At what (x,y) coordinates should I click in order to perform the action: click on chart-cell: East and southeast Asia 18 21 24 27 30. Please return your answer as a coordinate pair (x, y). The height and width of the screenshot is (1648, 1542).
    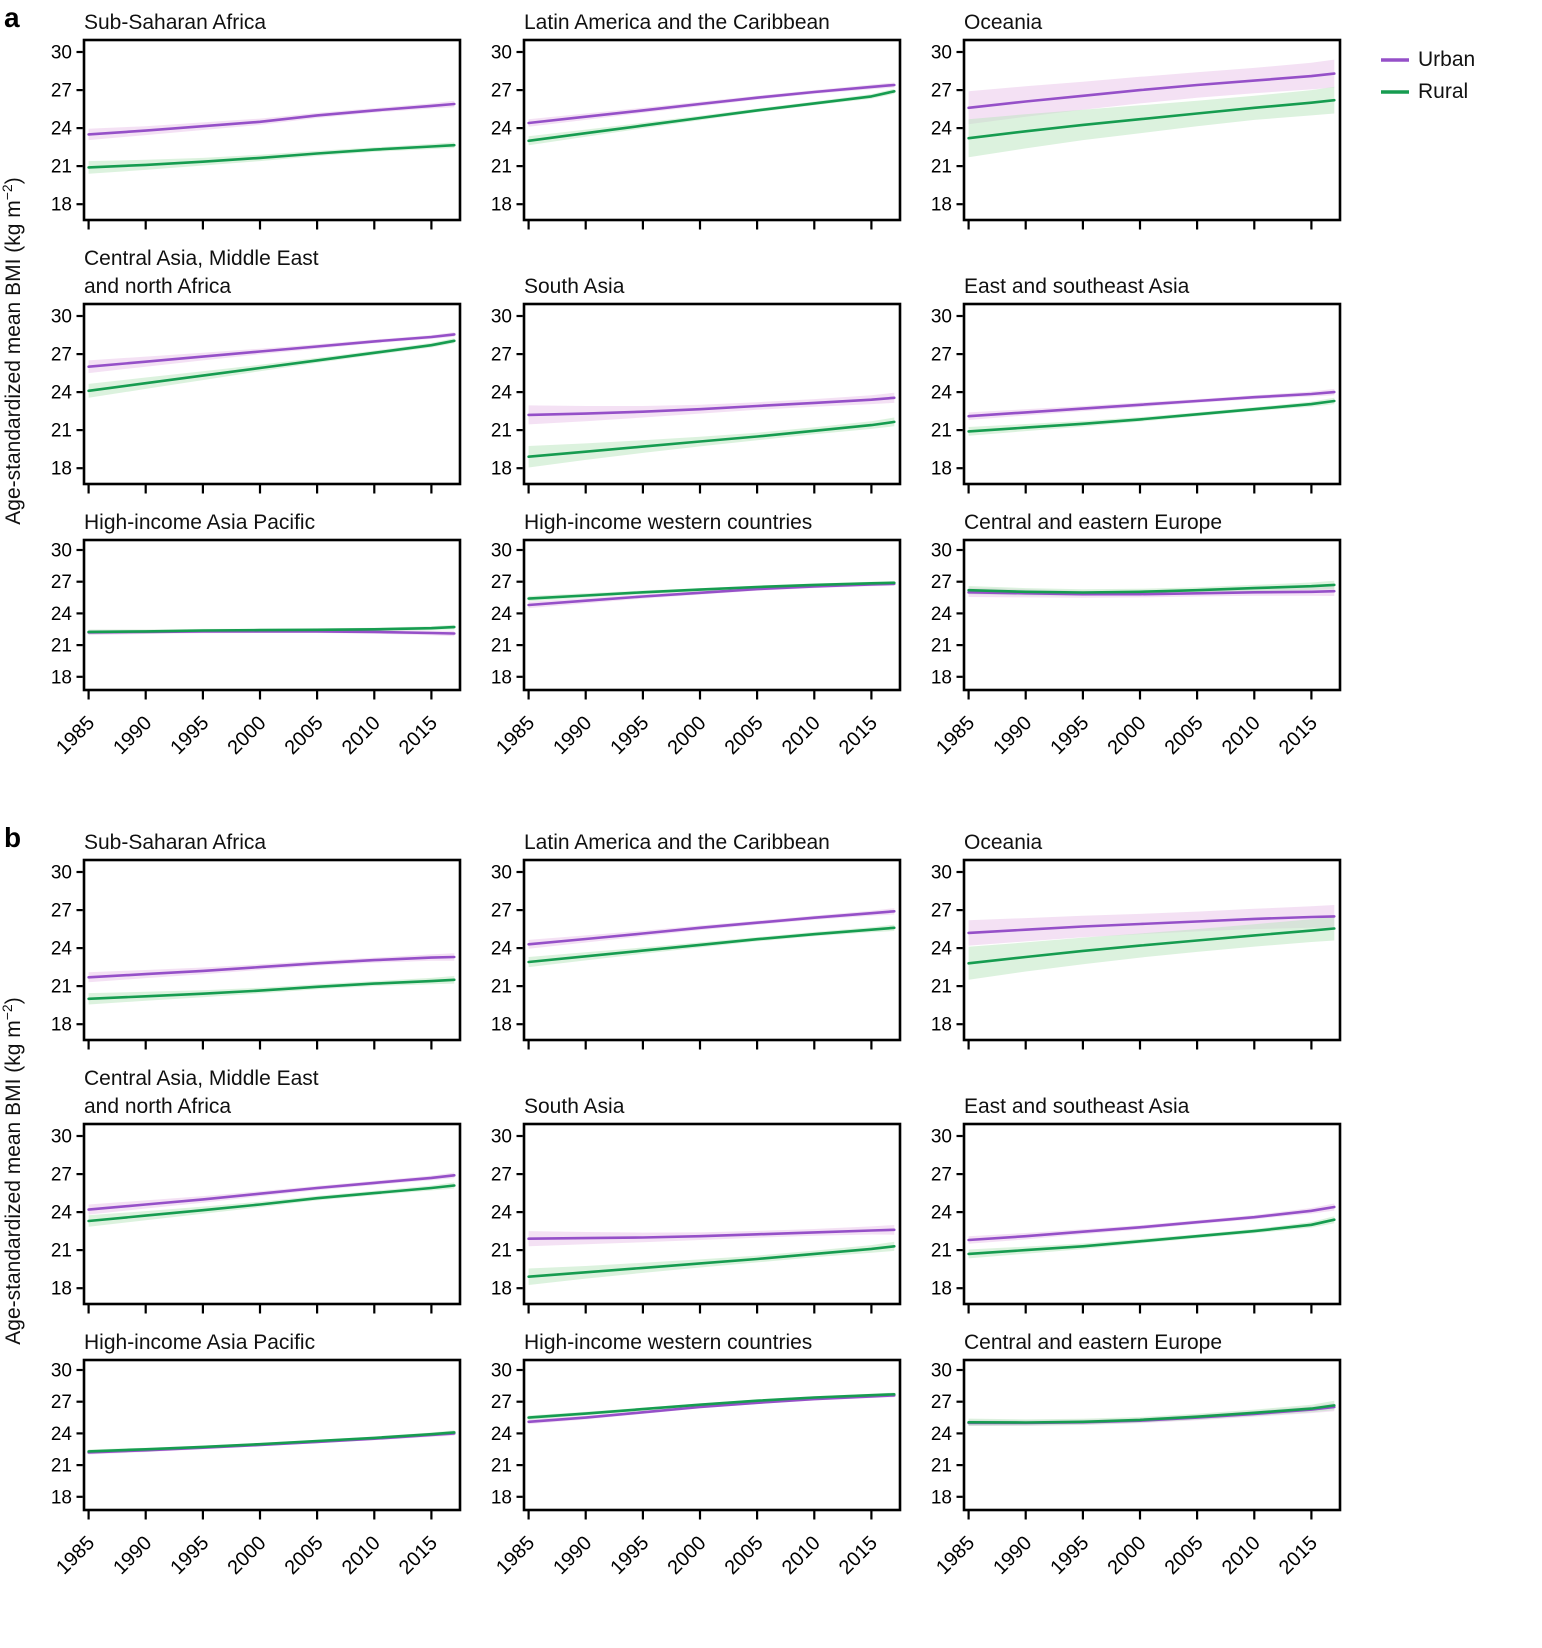
    Looking at the image, I should click on (1136, 370).